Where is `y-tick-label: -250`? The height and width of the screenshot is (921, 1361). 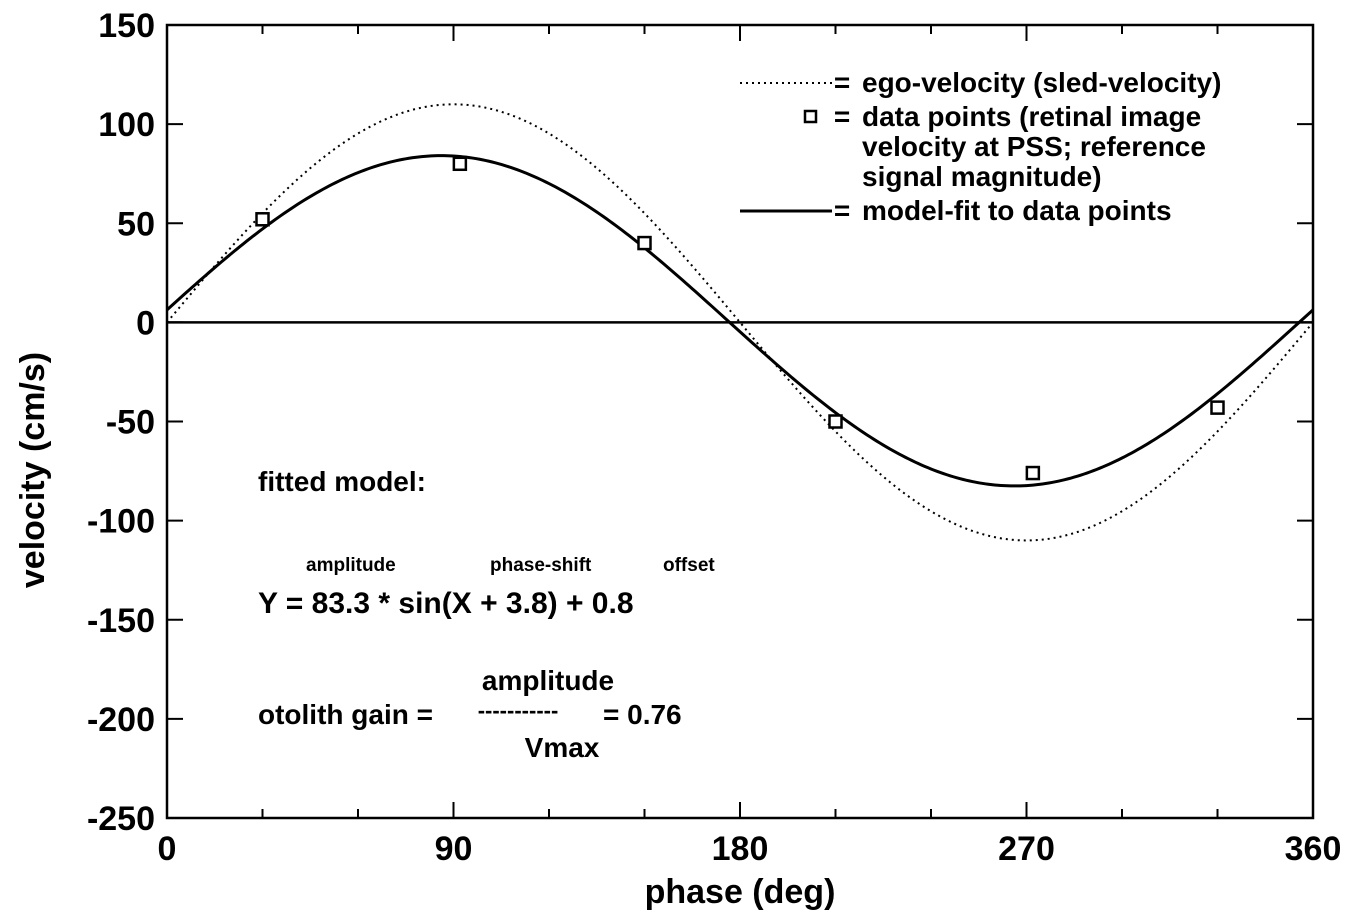 y-tick-label: -250 is located at coordinates (121, 819).